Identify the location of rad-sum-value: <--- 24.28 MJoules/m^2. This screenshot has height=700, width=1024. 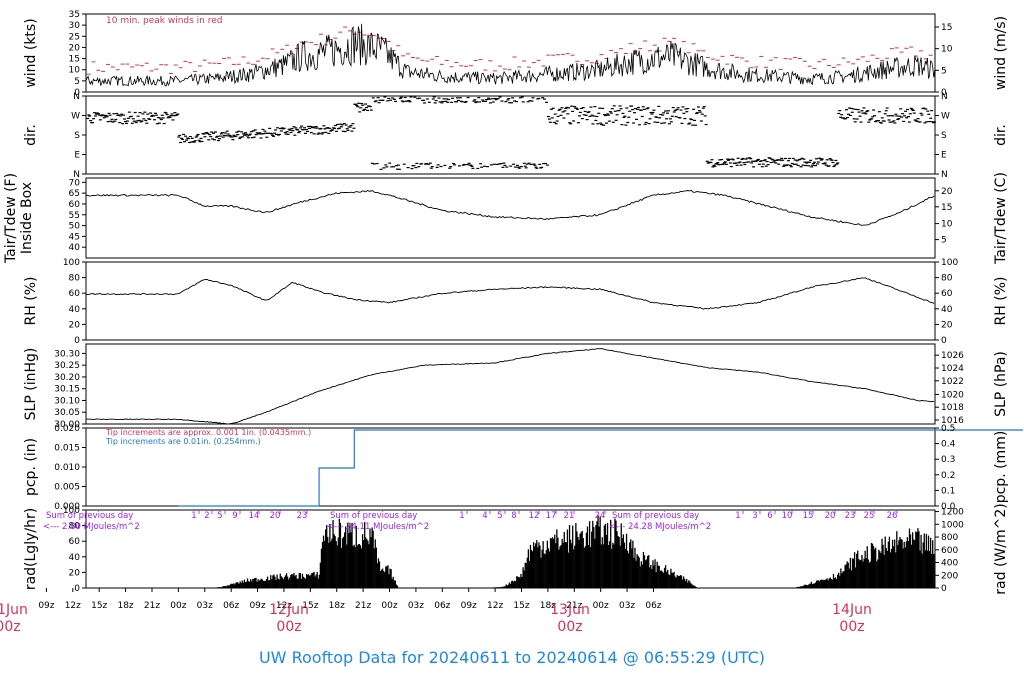
(660, 527).